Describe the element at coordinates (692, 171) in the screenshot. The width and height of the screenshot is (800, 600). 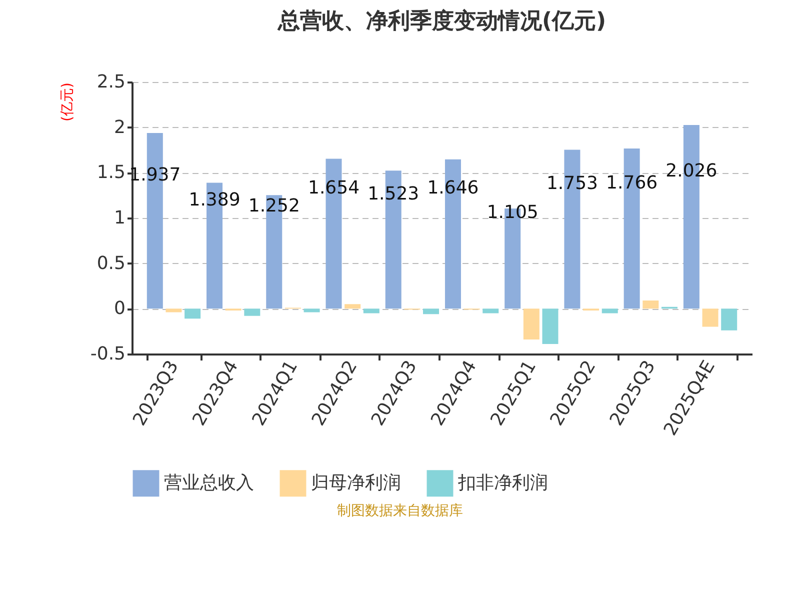
I see `data-label: 2.026` at that location.